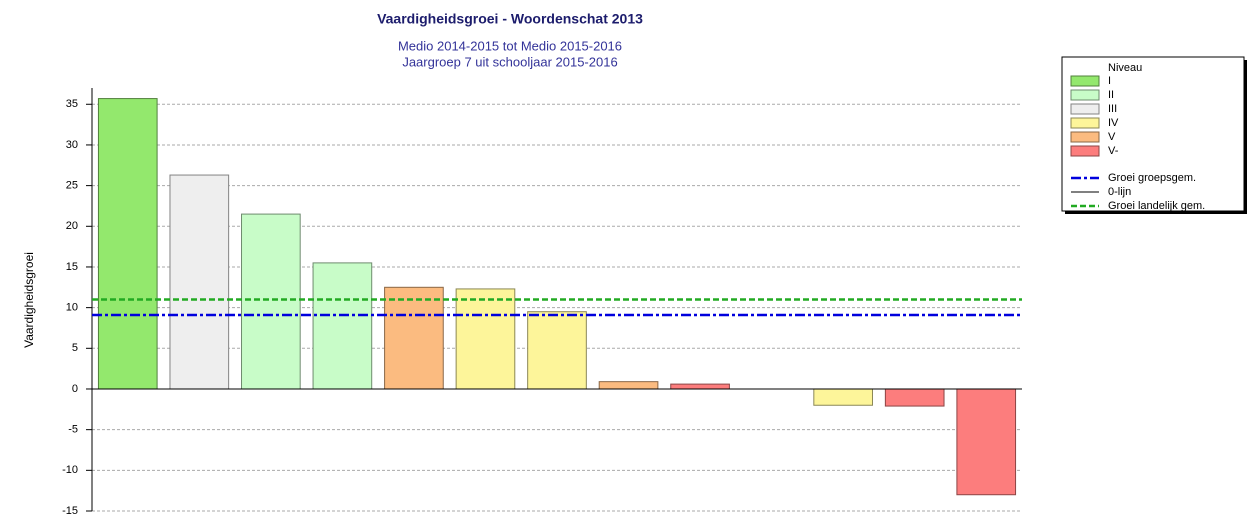 The width and height of the screenshot is (1250, 517). What do you see at coordinates (1111, 95) in the screenshot?
I see `legend-label: II` at bounding box center [1111, 95].